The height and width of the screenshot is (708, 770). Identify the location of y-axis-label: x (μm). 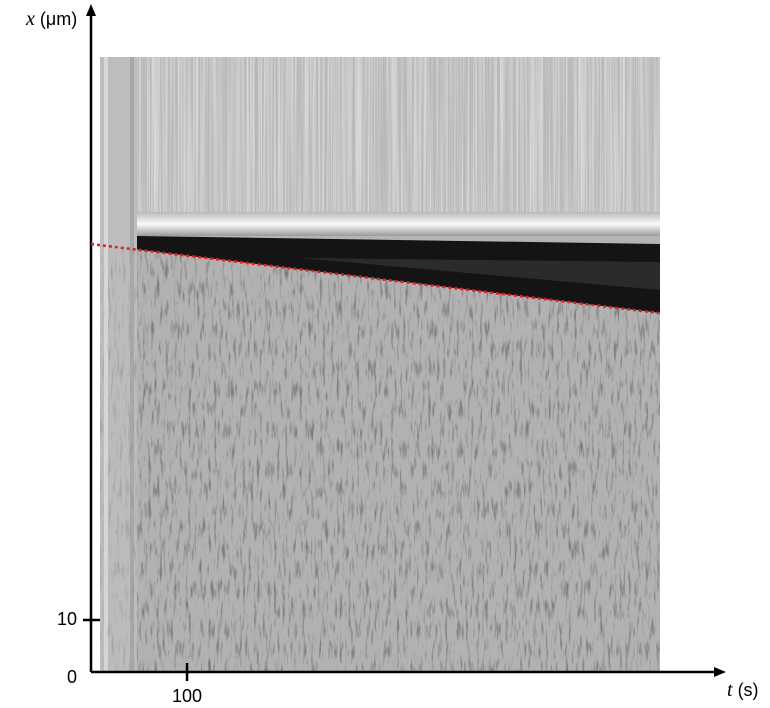
(51, 19).